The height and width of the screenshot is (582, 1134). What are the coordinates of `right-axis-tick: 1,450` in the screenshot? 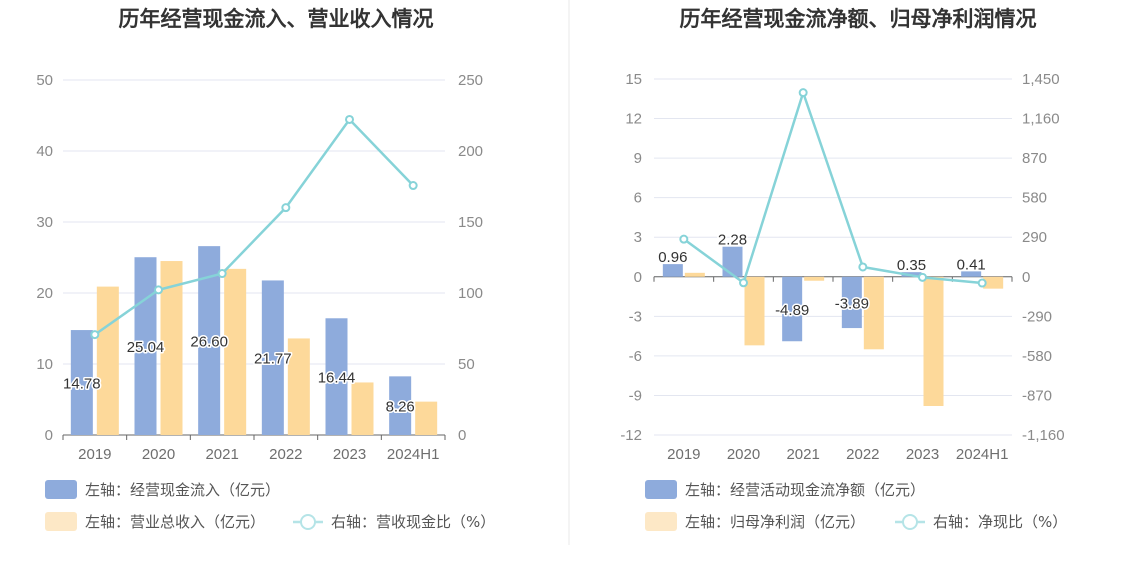 It's located at (1041, 79).